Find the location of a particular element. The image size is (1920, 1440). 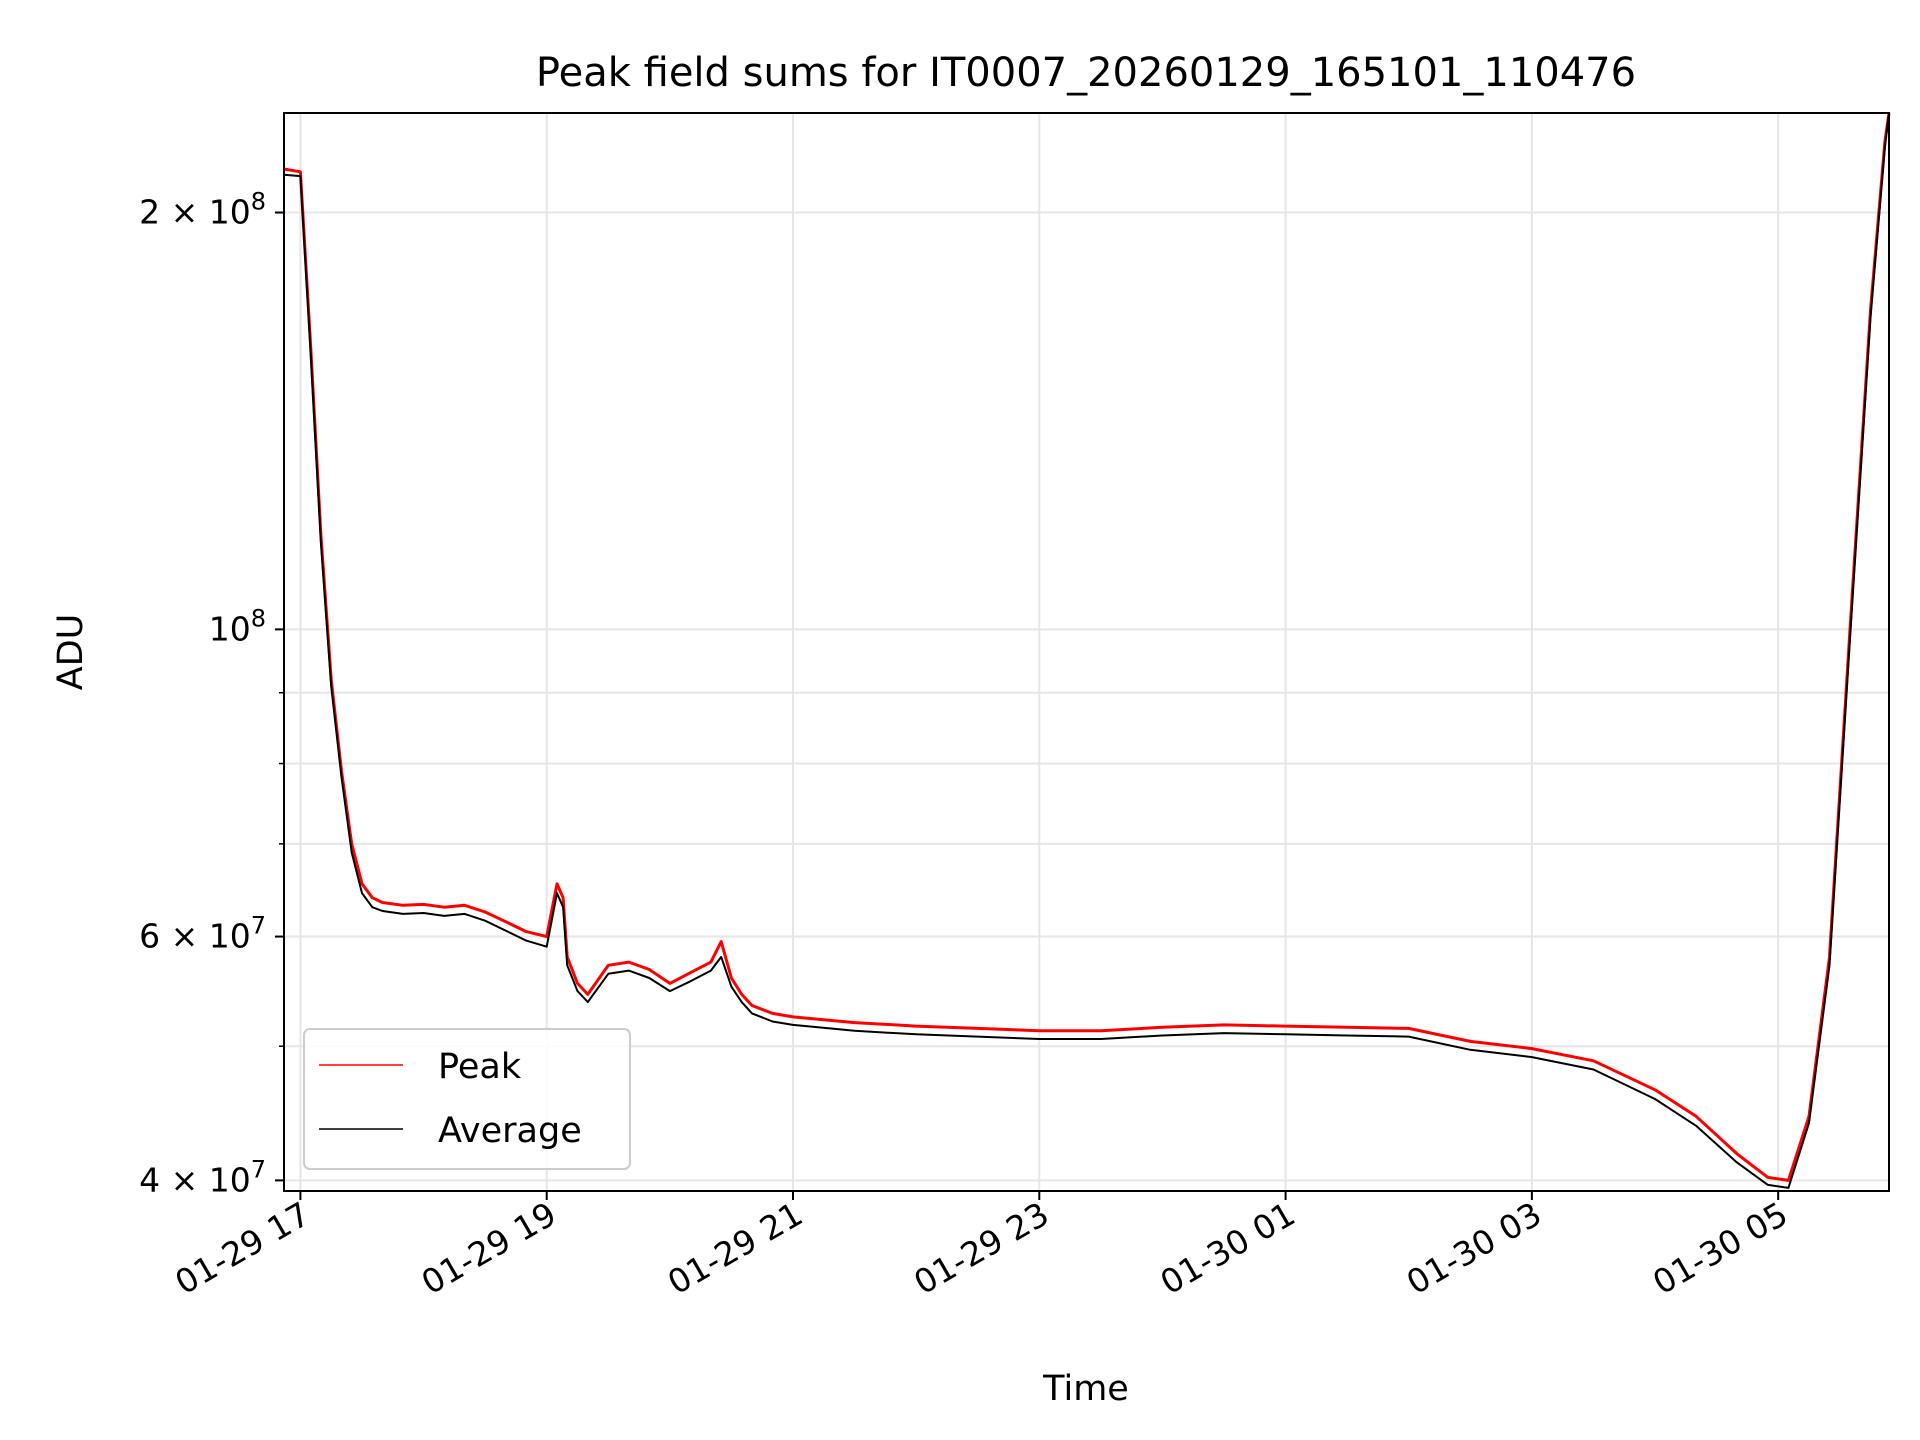

legend-label-average: Average is located at coordinates (510, 1131).